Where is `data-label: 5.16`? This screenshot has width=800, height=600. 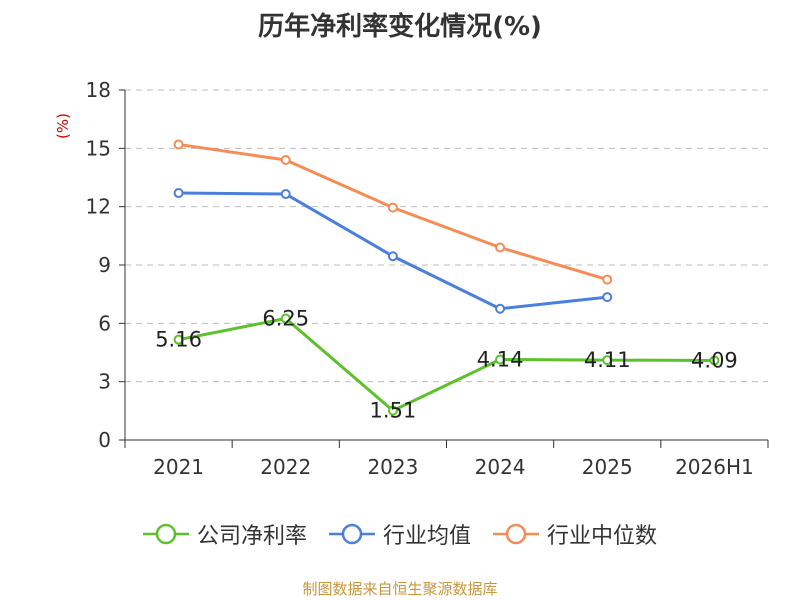 data-label: 5.16 is located at coordinates (178, 340).